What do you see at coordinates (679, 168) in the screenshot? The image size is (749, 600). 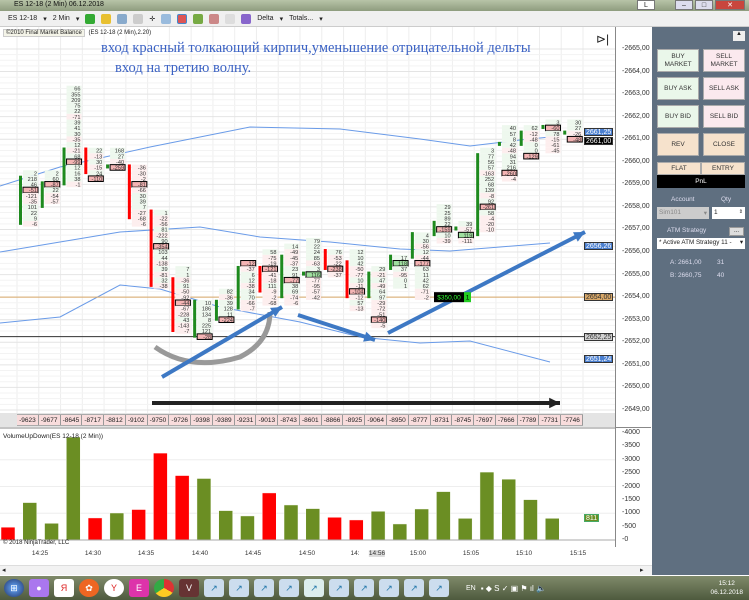 I see `flat-button: FLAT` at bounding box center [679, 168].